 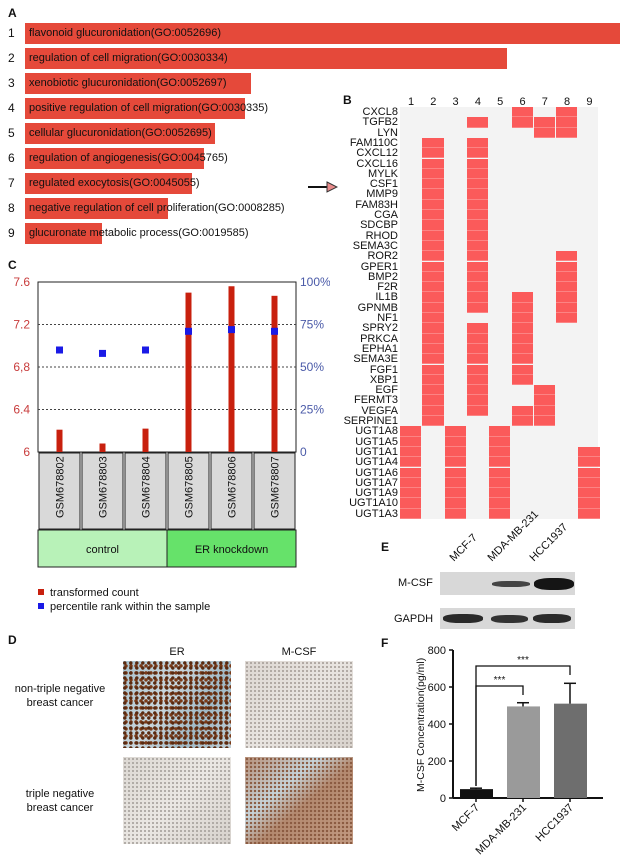 I want to click on panel-e-label: E, so click(x=385, y=547).